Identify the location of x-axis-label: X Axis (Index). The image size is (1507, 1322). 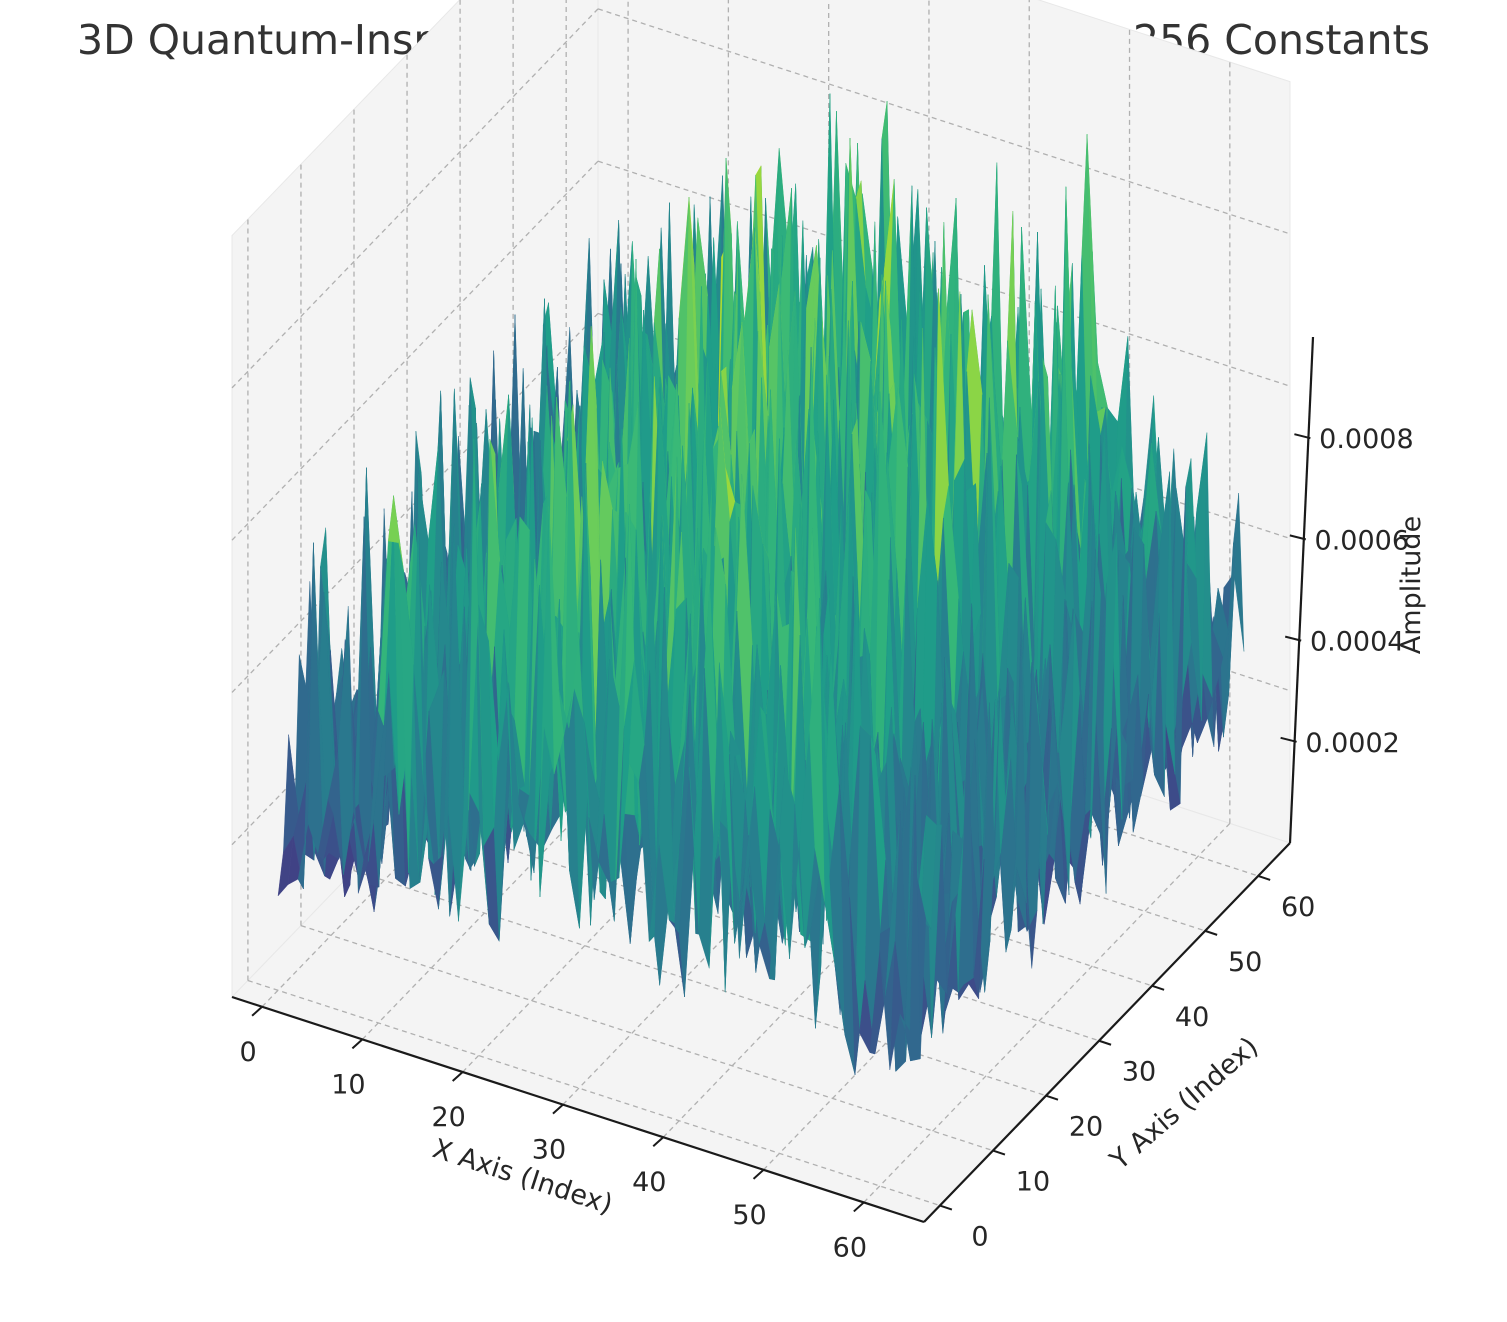
(523, 1176).